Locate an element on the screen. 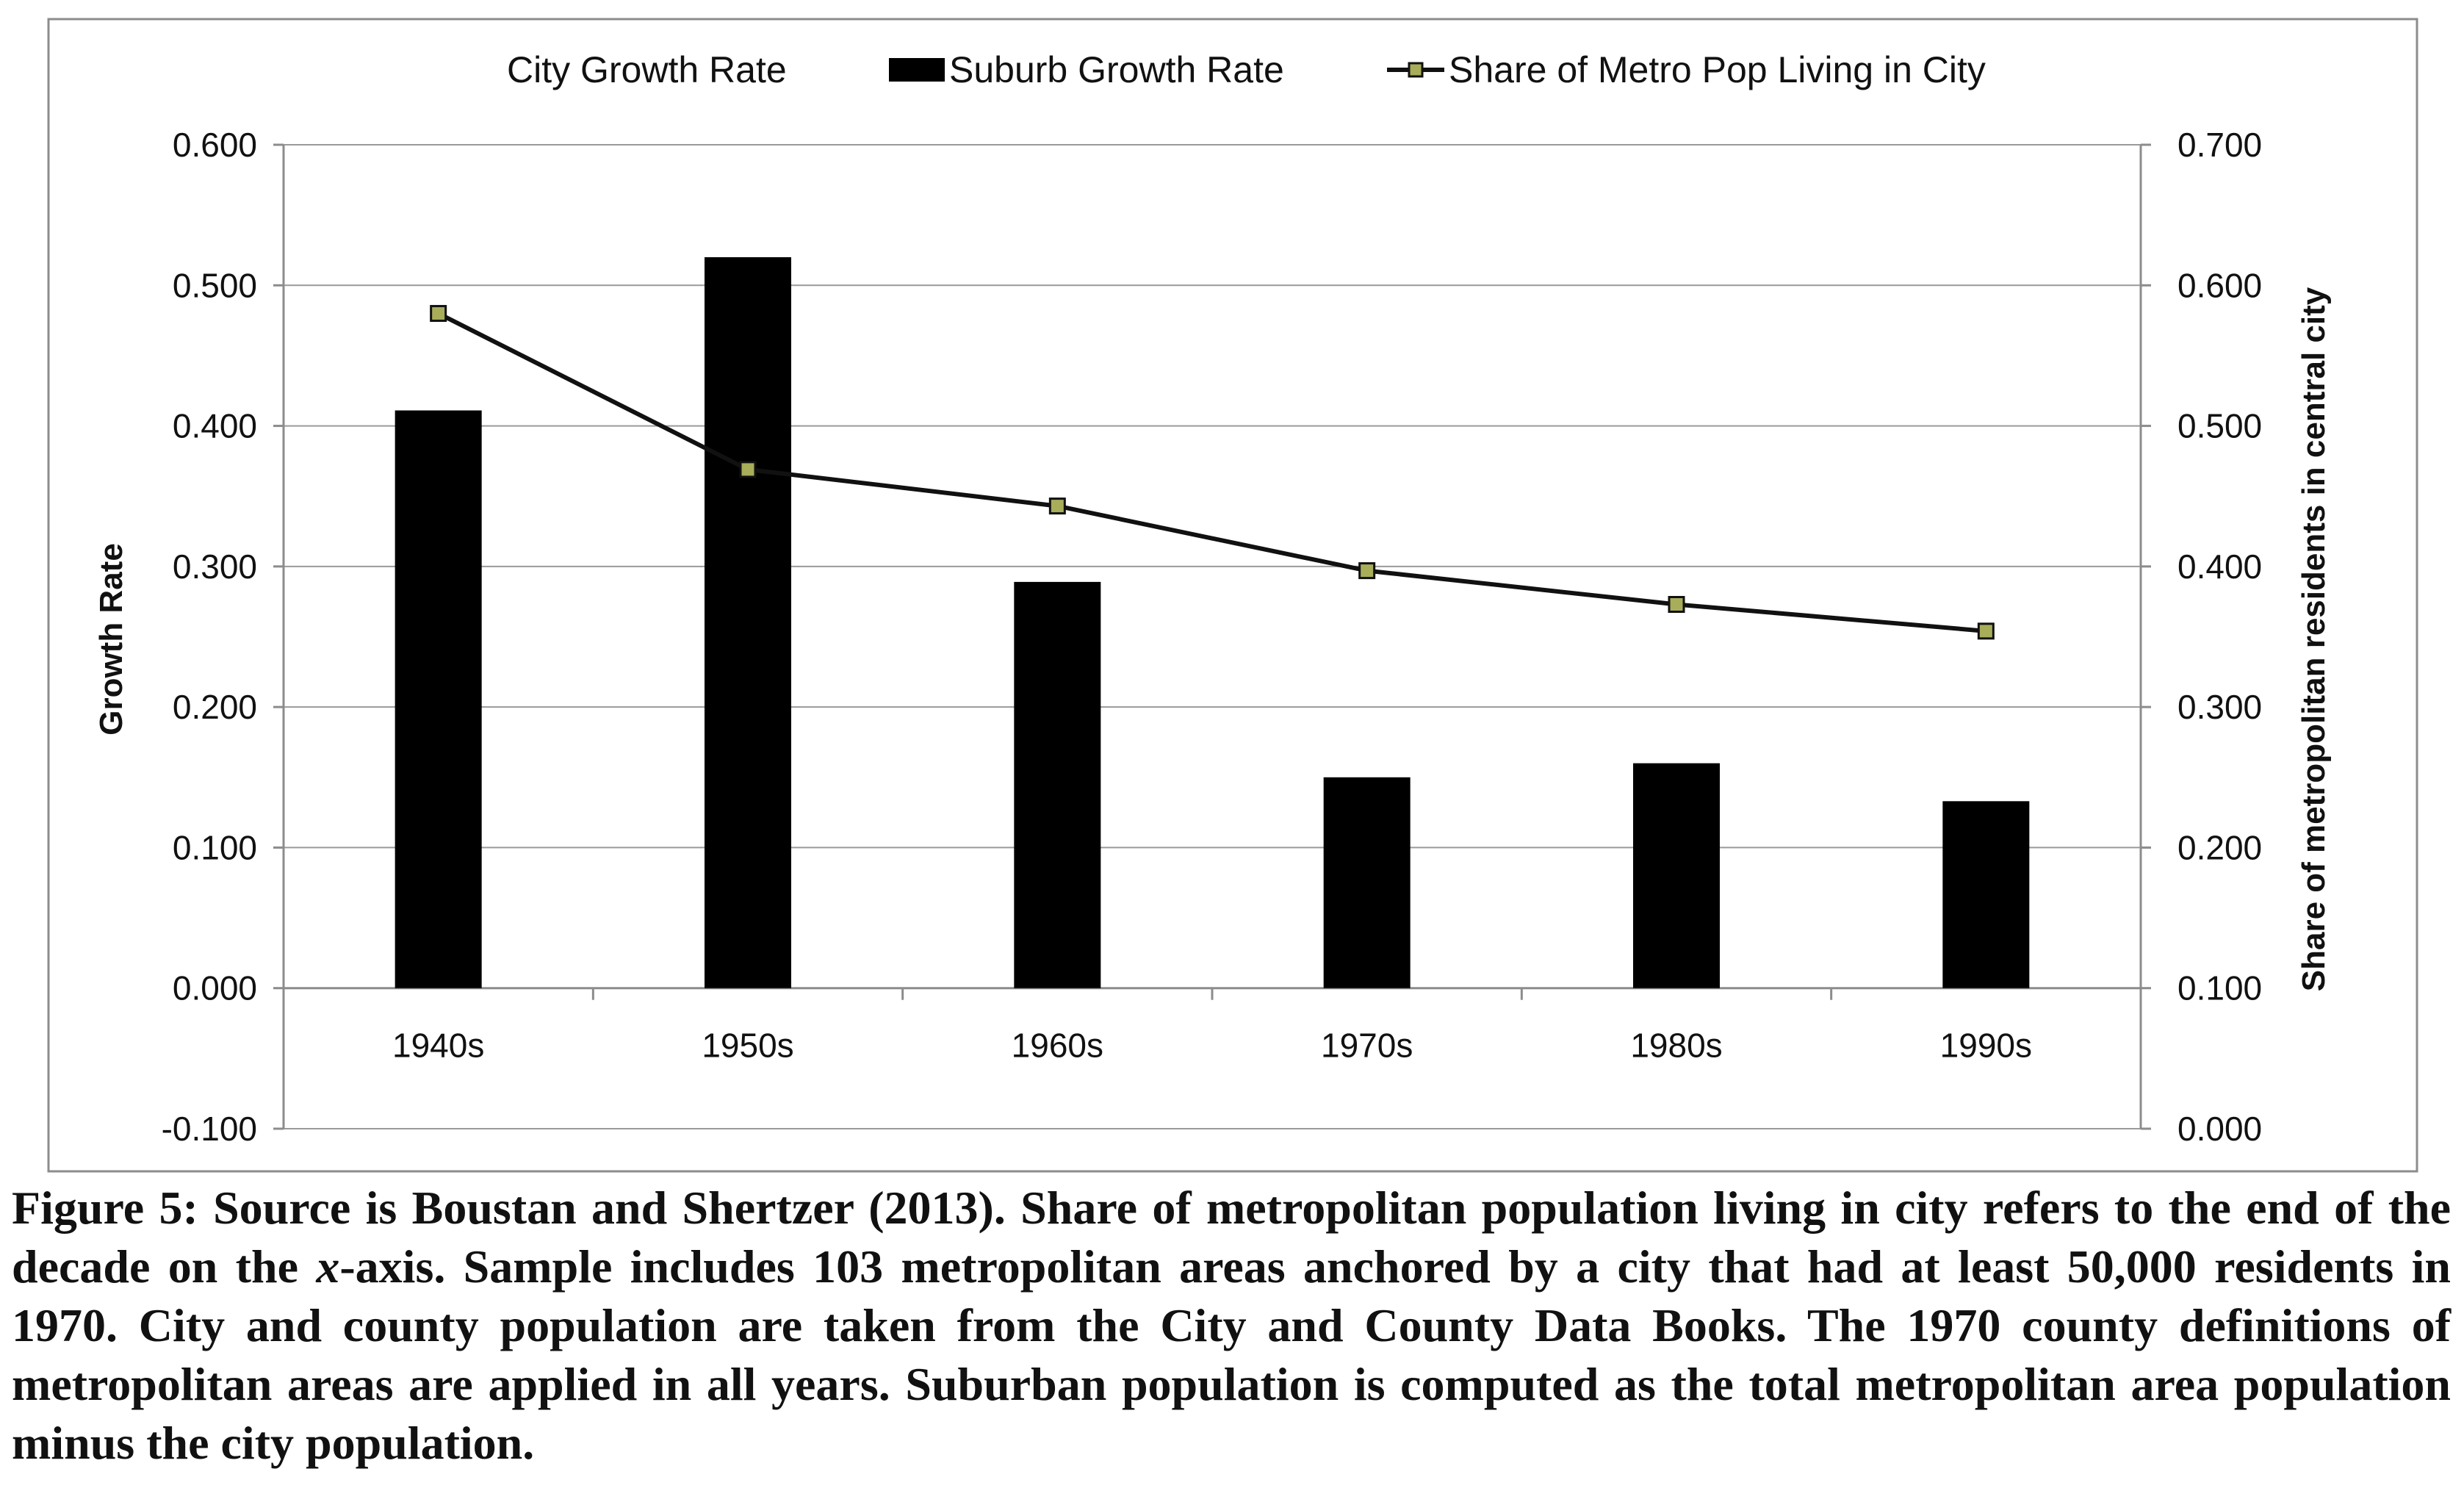  bar-suburb-1990s is located at coordinates (1986, 894).